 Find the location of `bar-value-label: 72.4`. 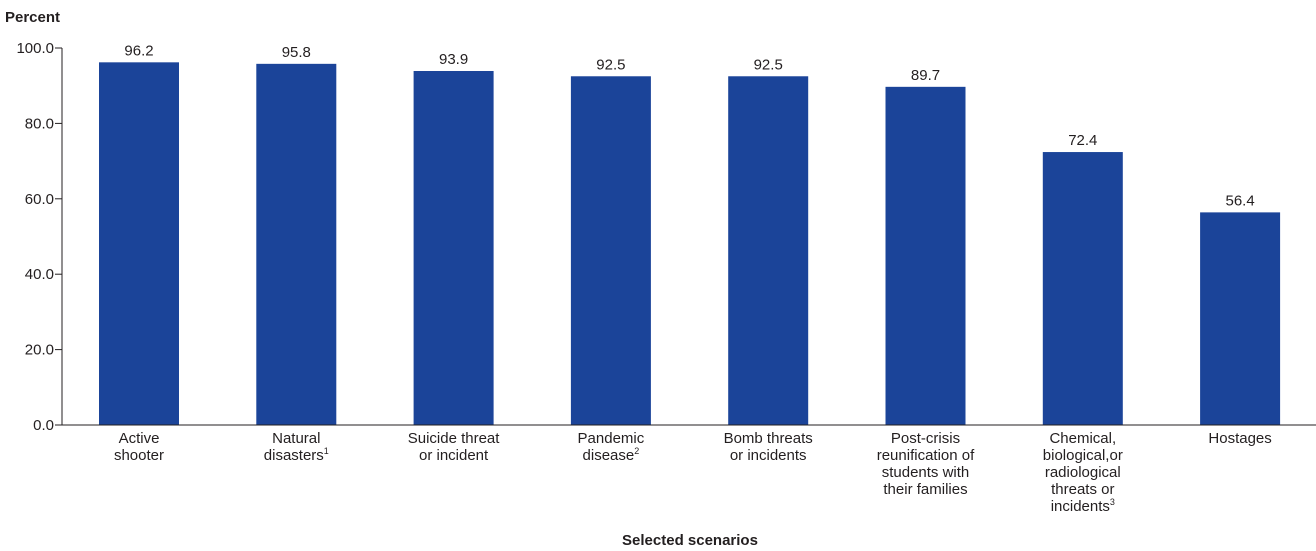

bar-value-label: 72.4 is located at coordinates (1082, 140).